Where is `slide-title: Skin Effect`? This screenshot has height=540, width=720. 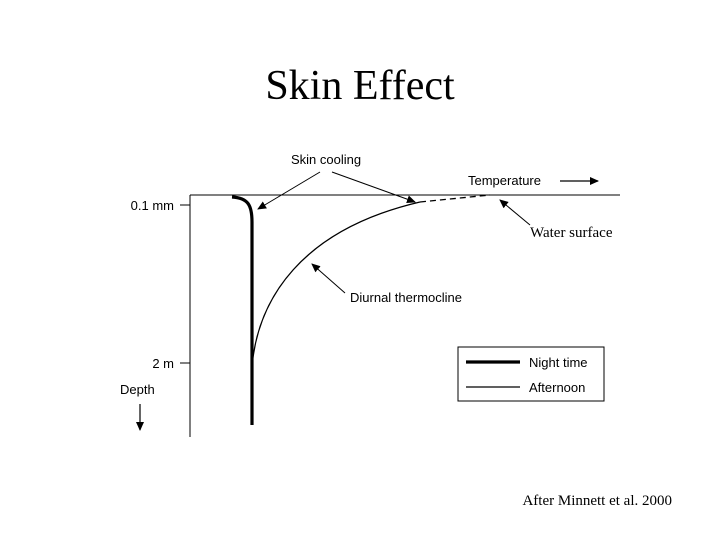 slide-title: Skin Effect is located at coordinates (360, 86).